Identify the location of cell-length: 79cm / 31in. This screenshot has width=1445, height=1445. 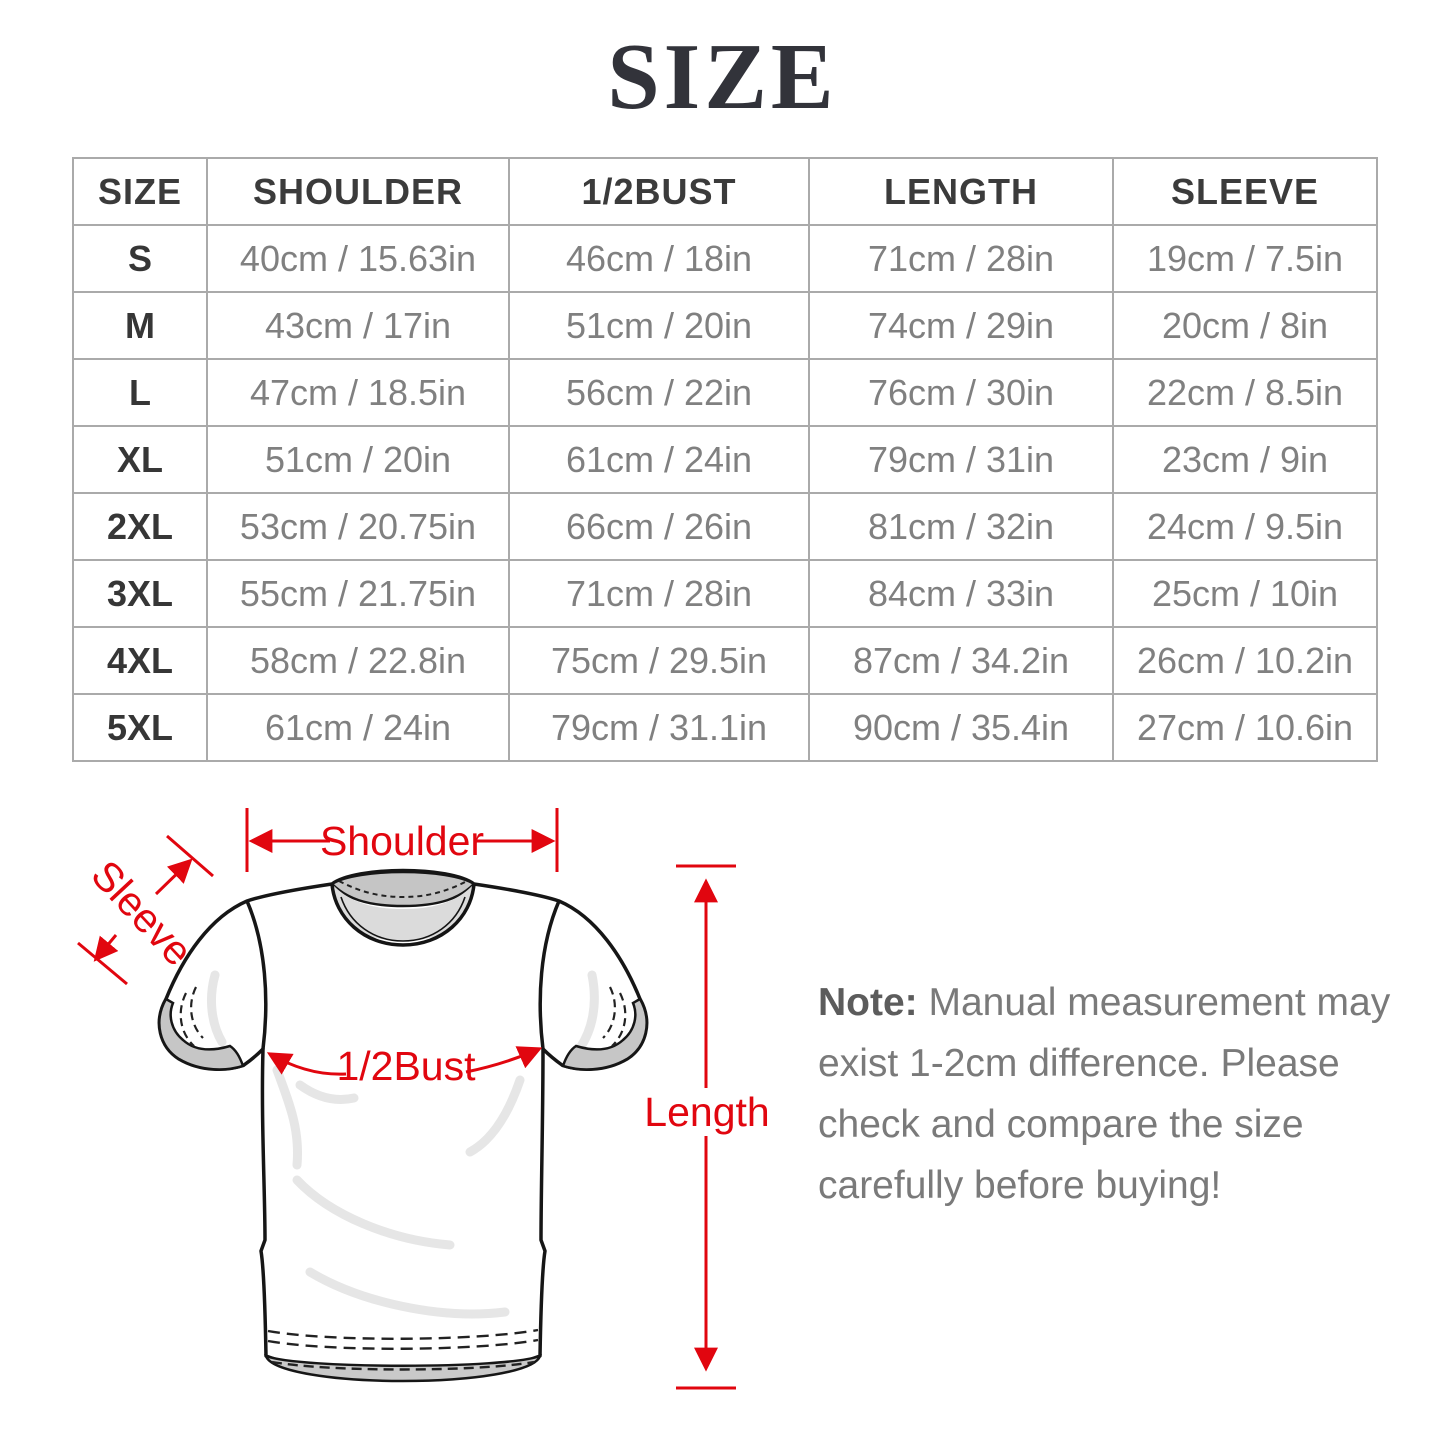
(961, 459).